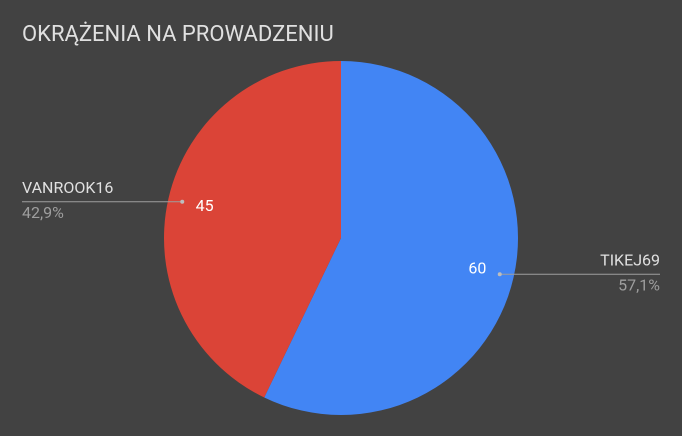 Image resolution: width=682 pixels, height=436 pixels. What do you see at coordinates (67, 187) in the screenshot?
I see `legend-label: VANROOK16` at bounding box center [67, 187].